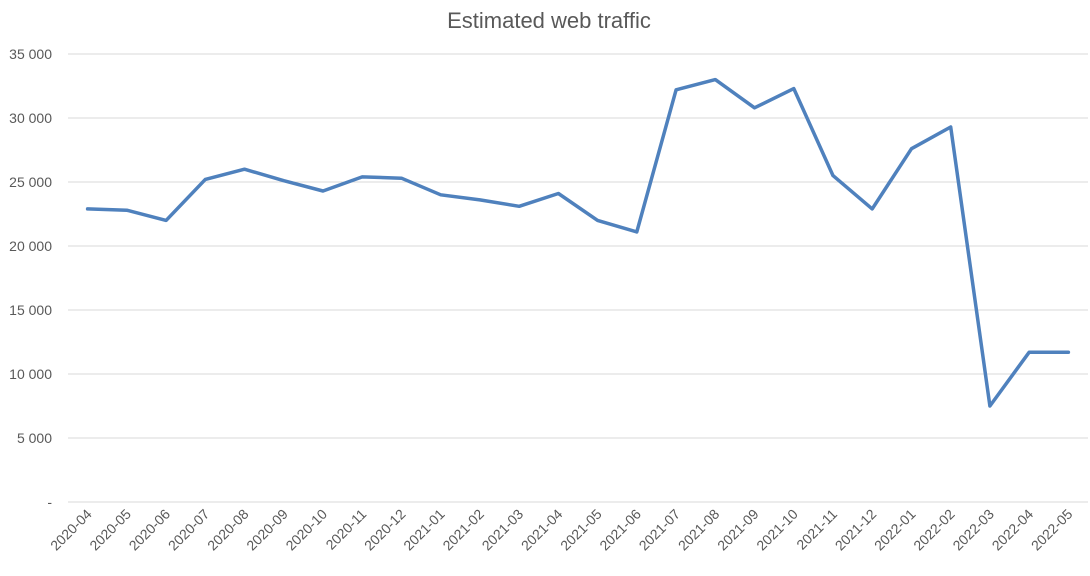  Describe the element at coordinates (895, 530) in the screenshot. I see `x-tick-label: 2022-01` at that location.